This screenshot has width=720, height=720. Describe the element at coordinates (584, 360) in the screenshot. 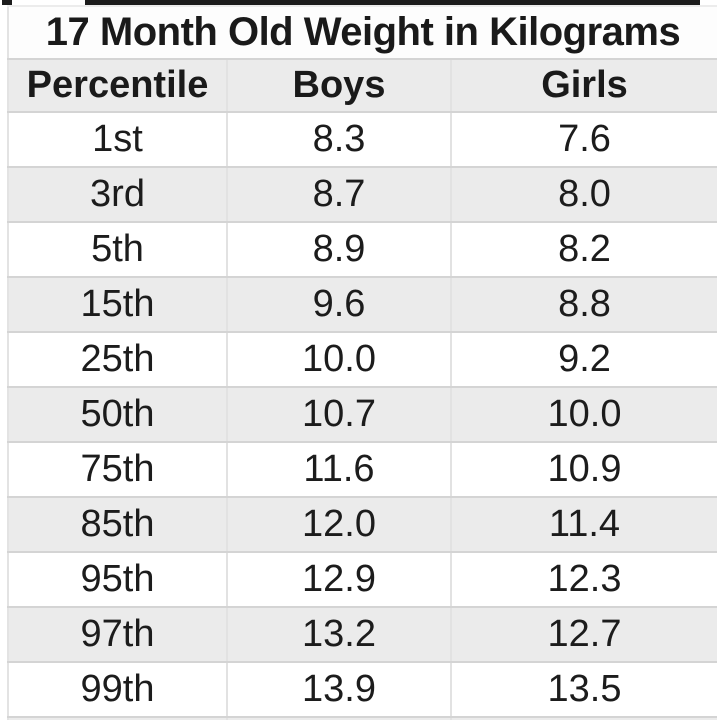

I see `girls-value-cell: 9.2` at that location.